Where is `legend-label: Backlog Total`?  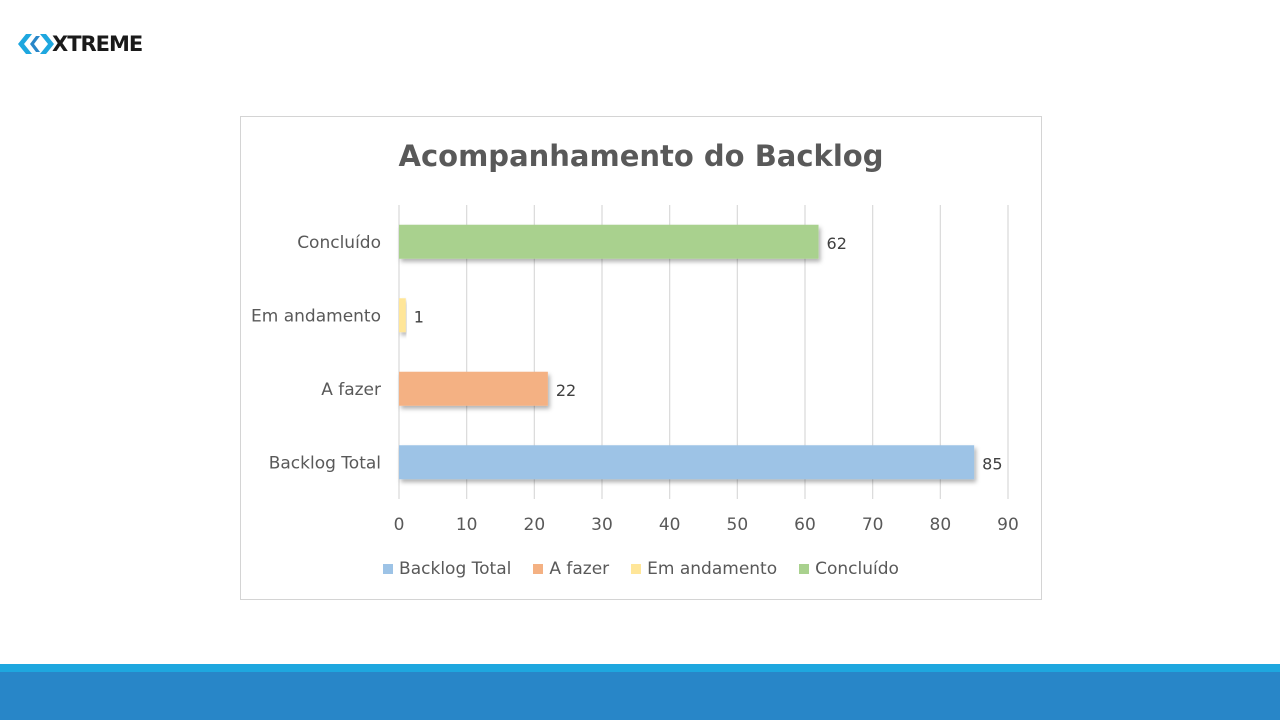 legend-label: Backlog Total is located at coordinates (455, 569).